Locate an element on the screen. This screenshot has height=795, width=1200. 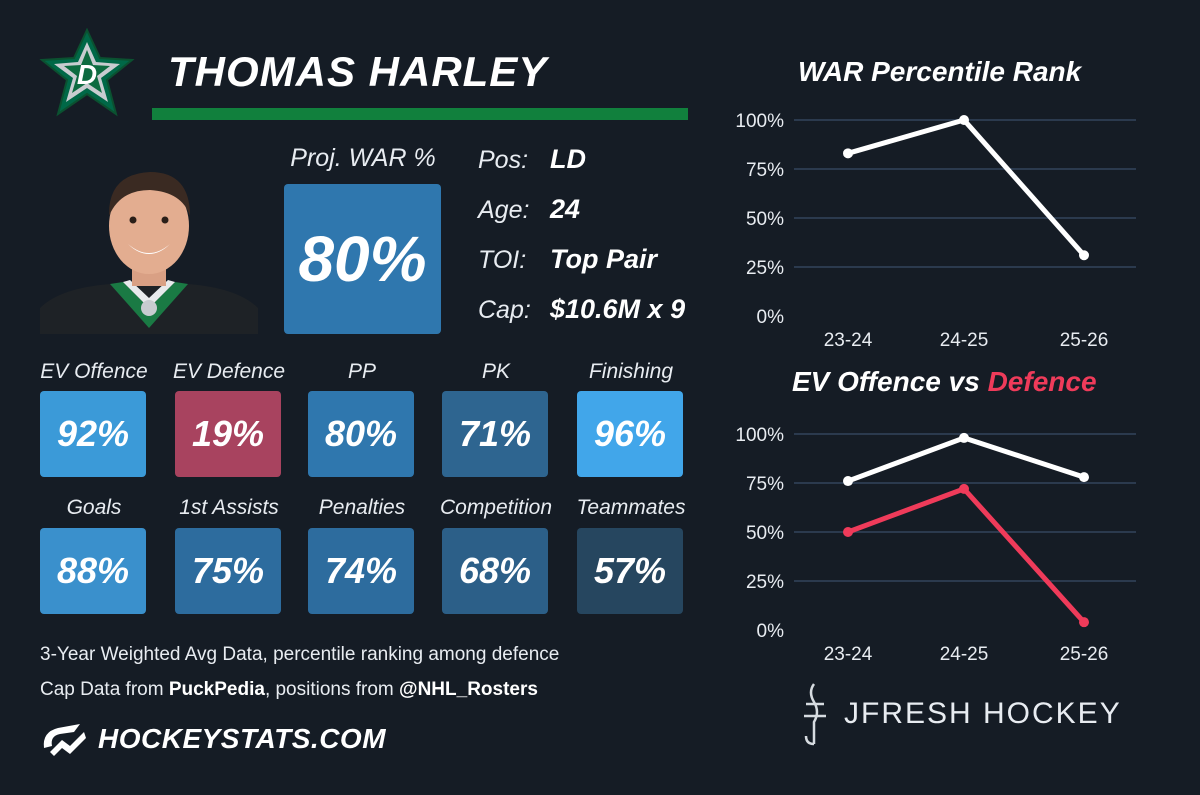
cap-label: Cap: is located at coordinates (504, 310).